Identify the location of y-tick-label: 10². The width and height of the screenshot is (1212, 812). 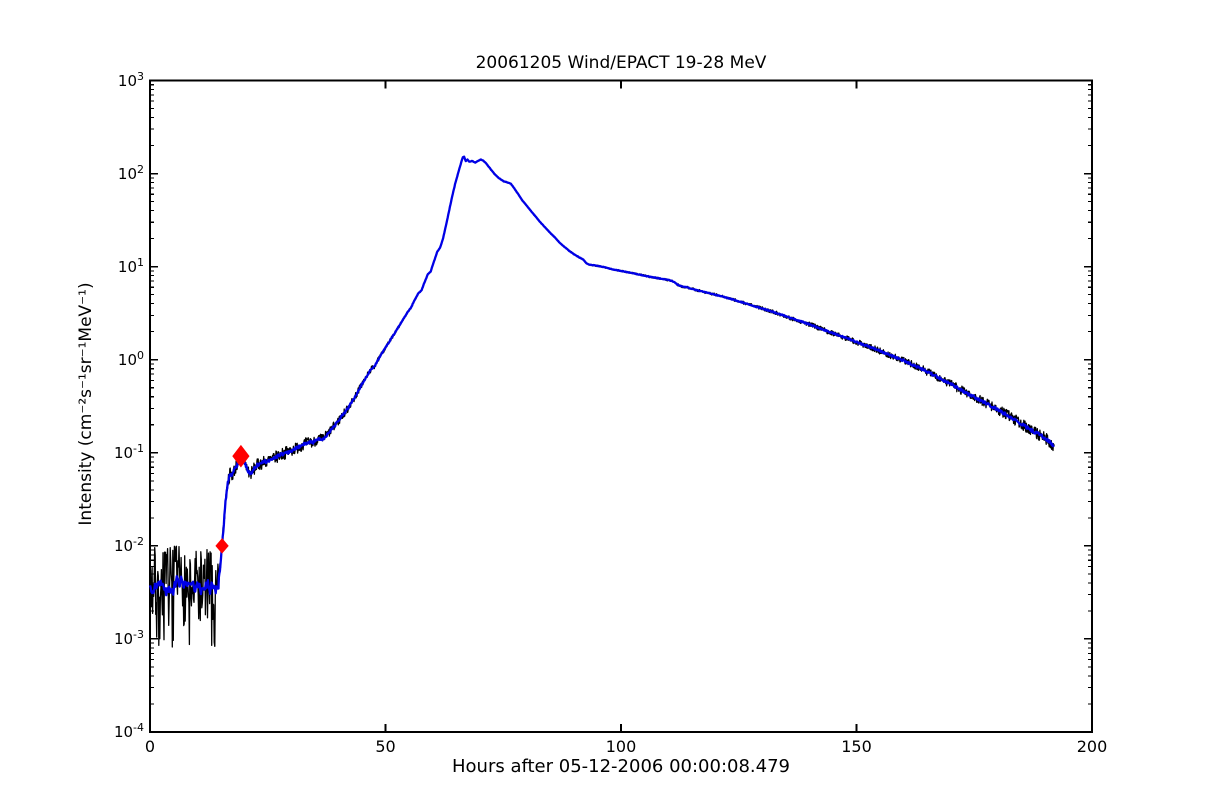
(130, 172).